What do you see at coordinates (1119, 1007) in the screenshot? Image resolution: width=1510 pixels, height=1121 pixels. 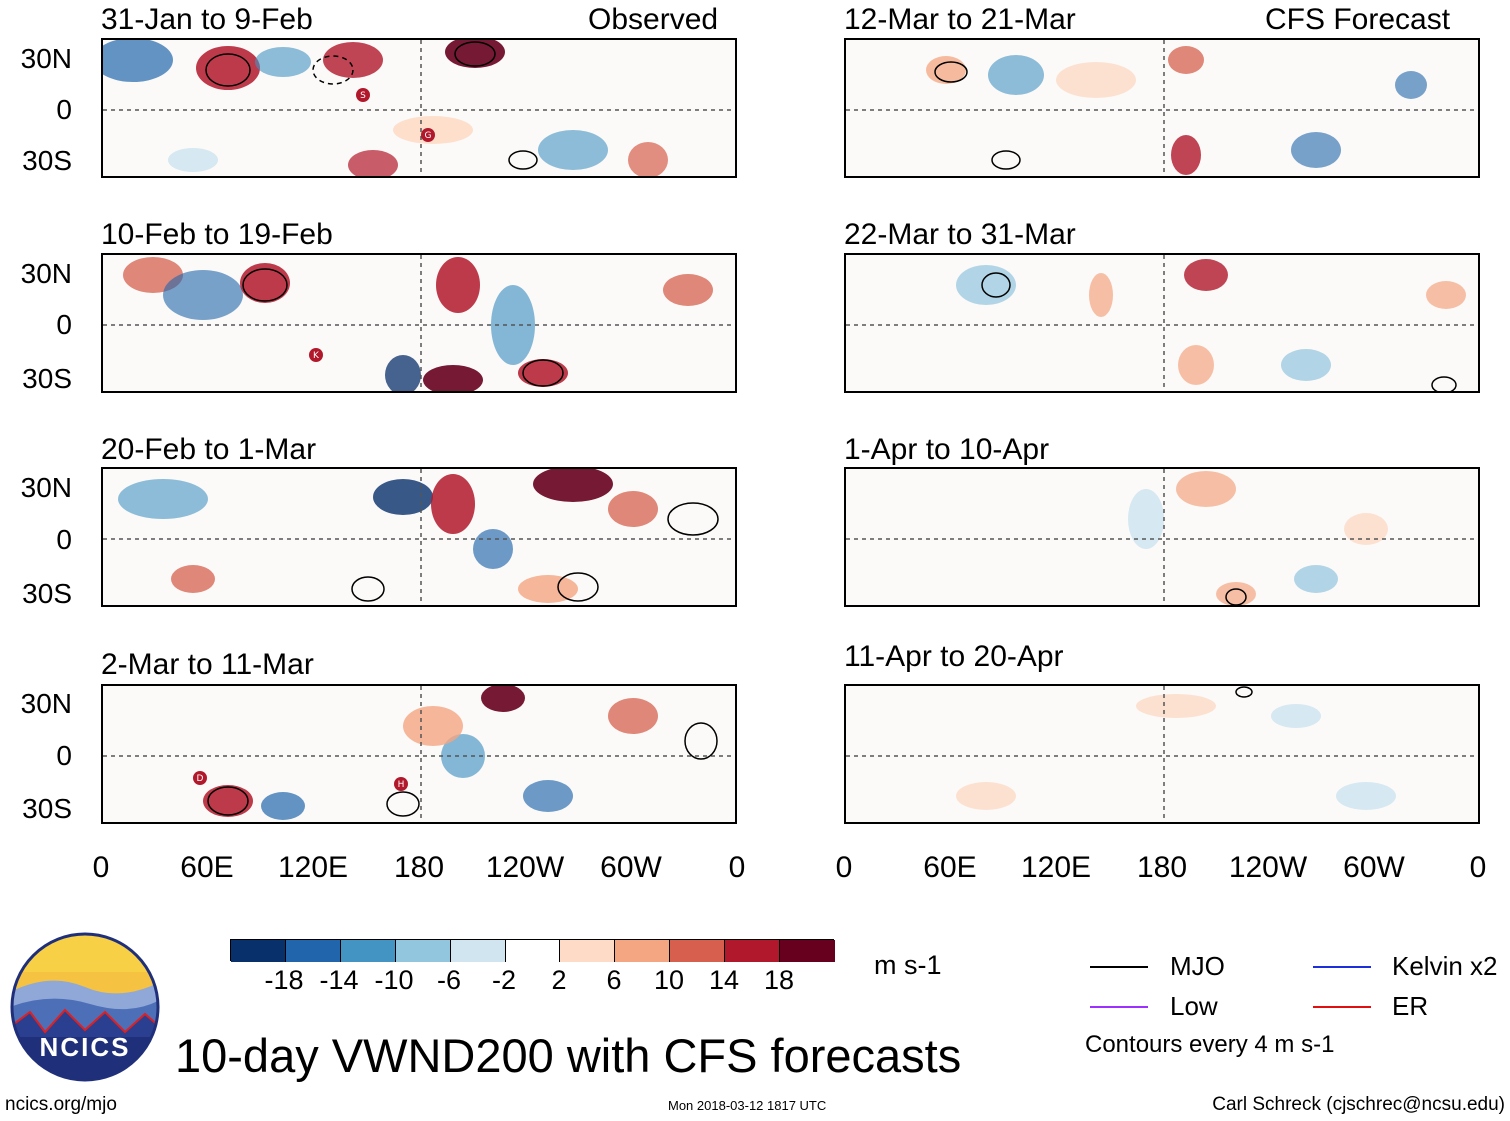 I see `legend-line-low` at bounding box center [1119, 1007].